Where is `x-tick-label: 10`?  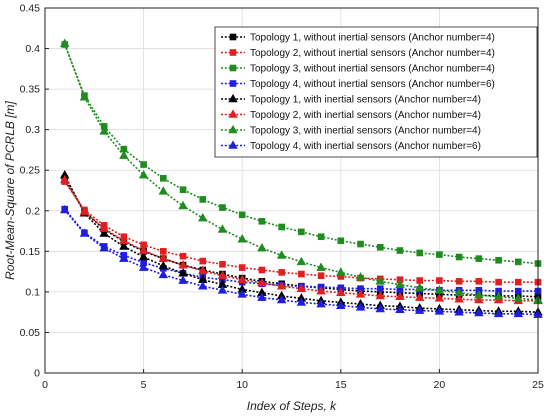 x-tick-label: 10 is located at coordinates (242, 385).